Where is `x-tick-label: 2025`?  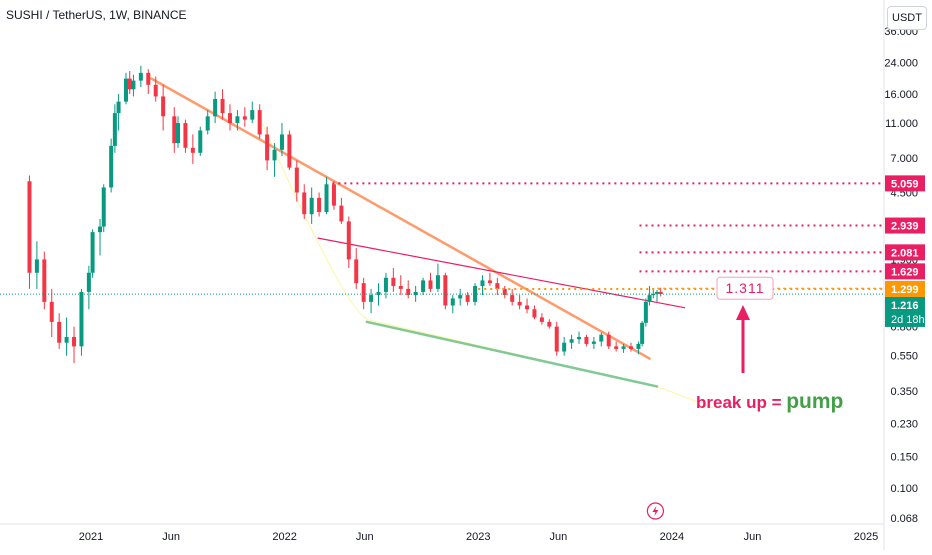 x-tick-label: 2025 is located at coordinates (866, 537).